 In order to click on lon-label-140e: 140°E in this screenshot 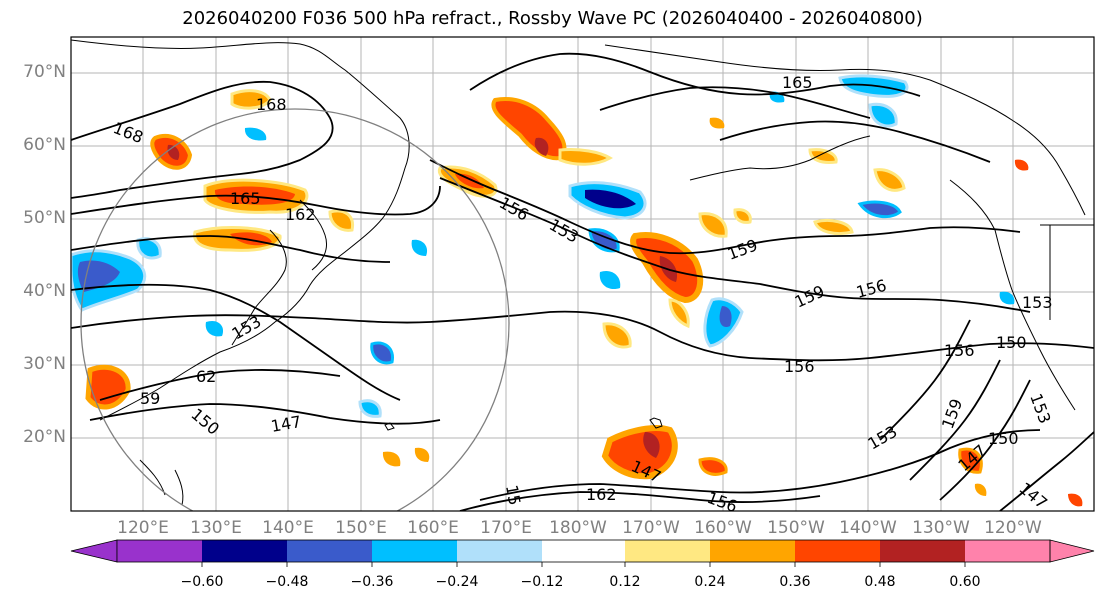, I will do `click(288, 528)`.